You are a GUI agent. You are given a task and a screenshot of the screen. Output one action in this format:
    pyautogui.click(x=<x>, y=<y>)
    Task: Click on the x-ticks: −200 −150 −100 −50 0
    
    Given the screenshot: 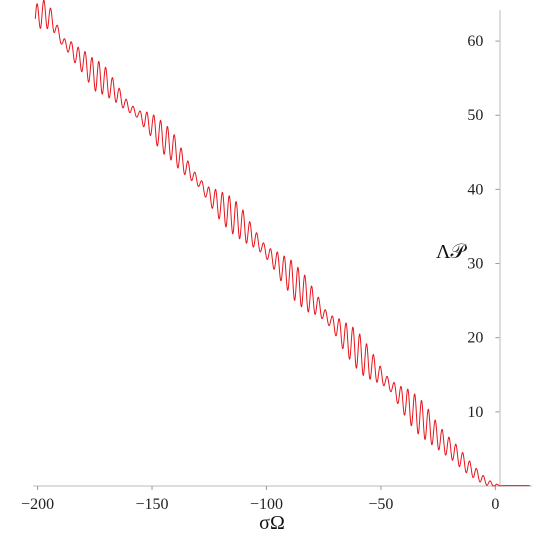 What is the action you would take?
    pyautogui.click(x=260, y=499)
    